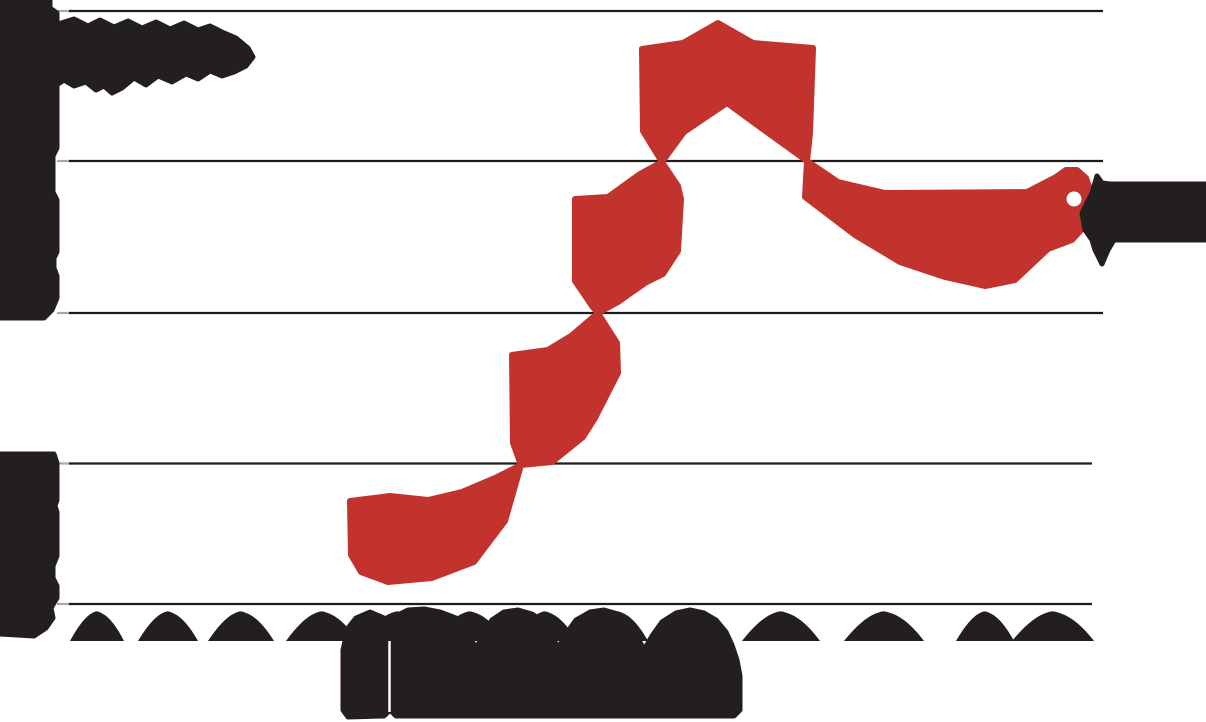  What do you see at coordinates (30, 160) in the screenshot?
I see `y-axis-labels-blob-upper` at bounding box center [30, 160].